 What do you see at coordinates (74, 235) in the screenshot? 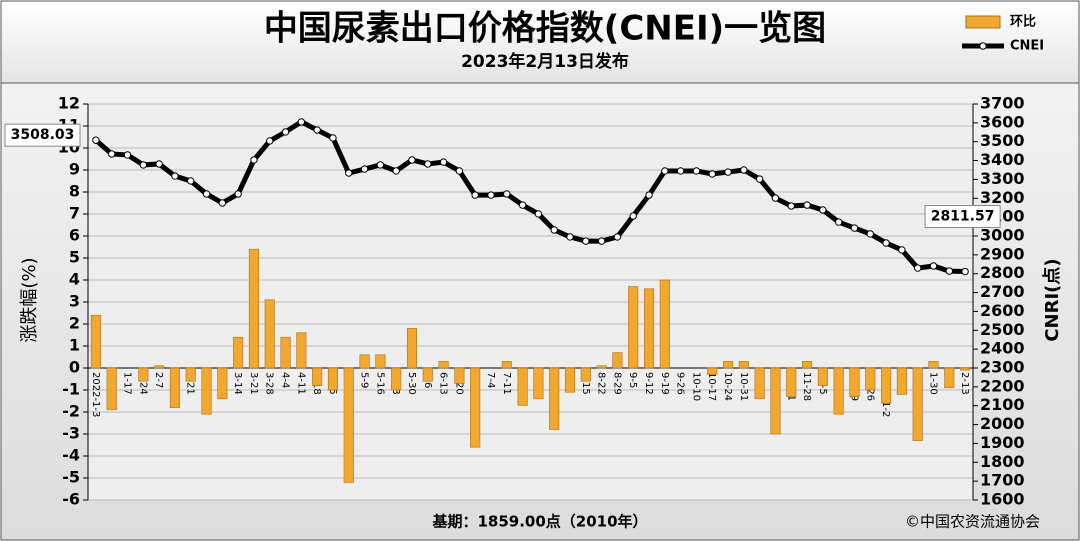
I see `y-tick-label: 6` at bounding box center [74, 235].